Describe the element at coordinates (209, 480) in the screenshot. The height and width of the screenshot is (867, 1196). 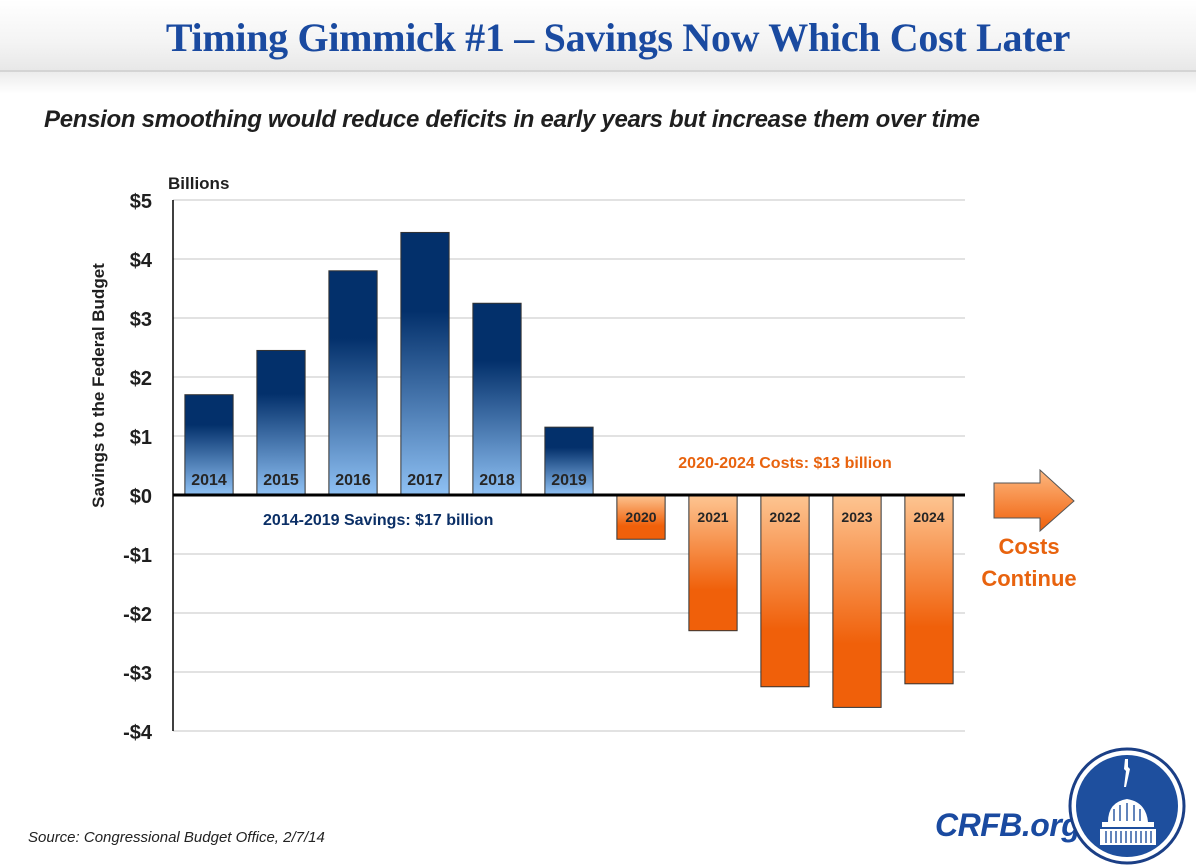
I see `bar-year-label: 2014` at that location.